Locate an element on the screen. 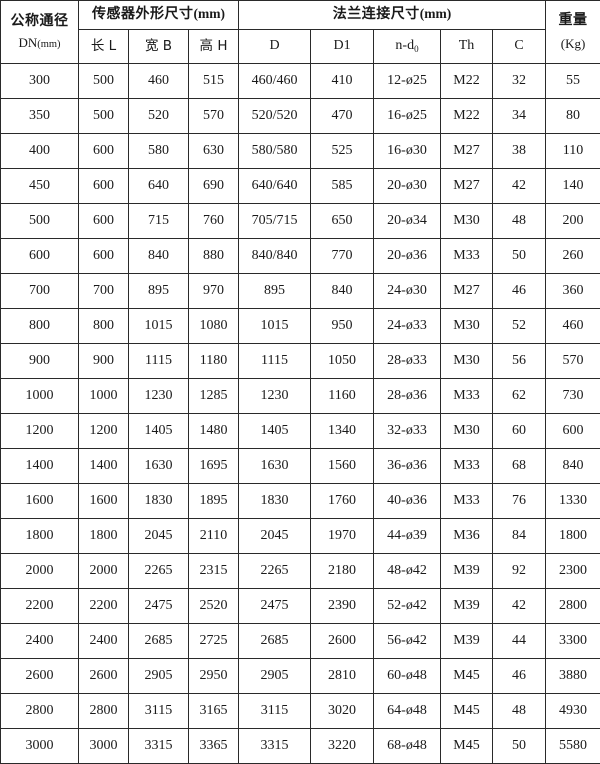  column-header-d: D is located at coordinates (275, 47).